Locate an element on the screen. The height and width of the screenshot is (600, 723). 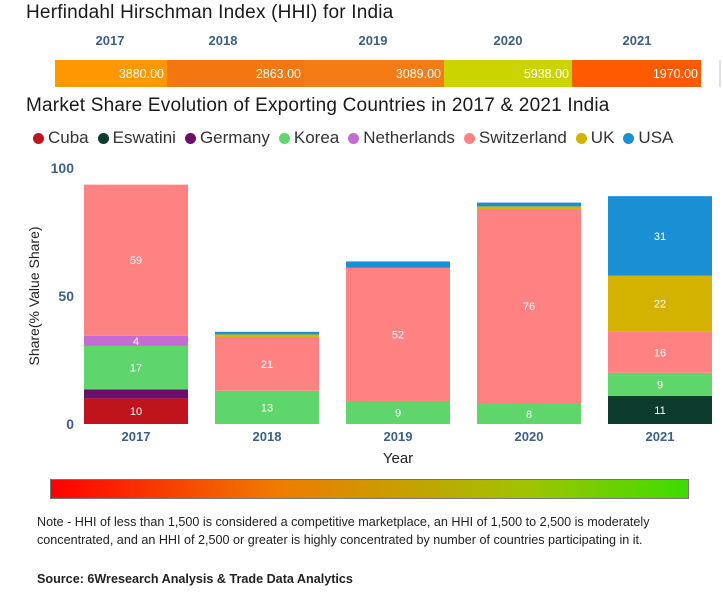
hhi-value: 3089.00 is located at coordinates (418, 73).